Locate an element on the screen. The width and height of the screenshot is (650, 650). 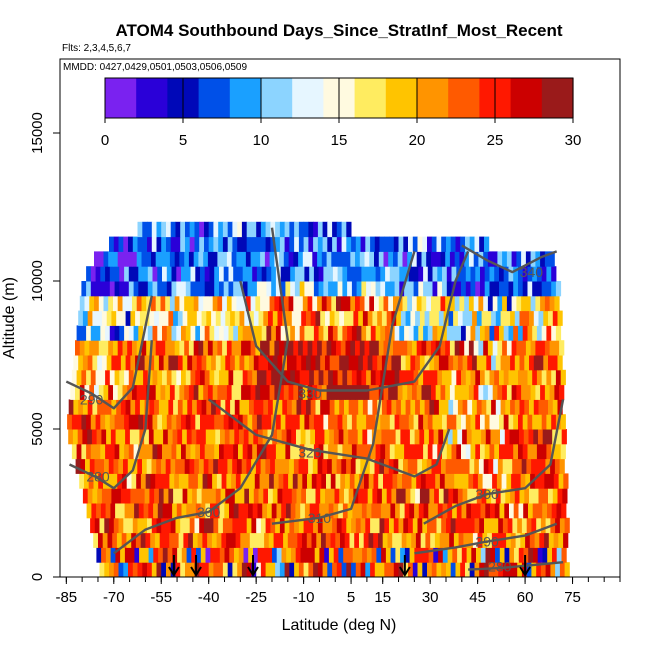
y-tick-label: 10000 is located at coordinates (37, 281).